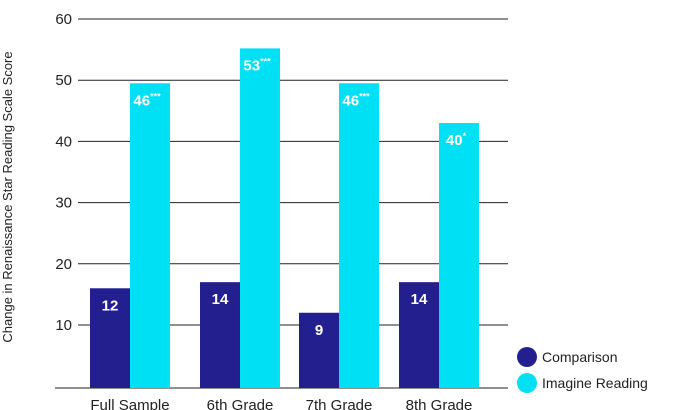 The image size is (680, 410). What do you see at coordinates (63, 264) in the screenshot?
I see `y-tick-label: 20` at bounding box center [63, 264].